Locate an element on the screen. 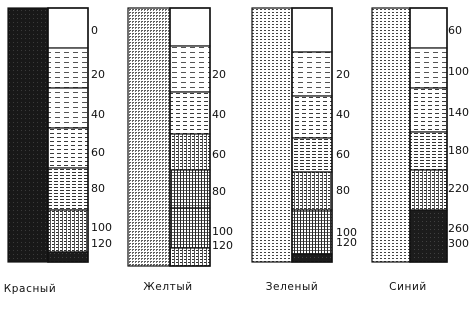 The height and width of the screenshot is (323, 475). green-depth-label: 60 is located at coordinates (343, 154).